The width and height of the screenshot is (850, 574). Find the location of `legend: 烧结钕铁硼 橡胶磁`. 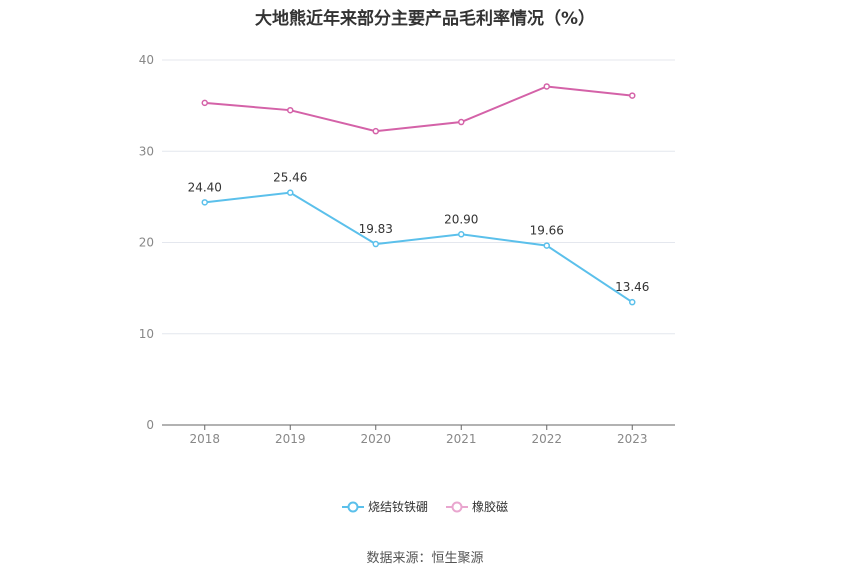

legend: 烧结钕铁硼 橡胶磁 is located at coordinates (425, 506).